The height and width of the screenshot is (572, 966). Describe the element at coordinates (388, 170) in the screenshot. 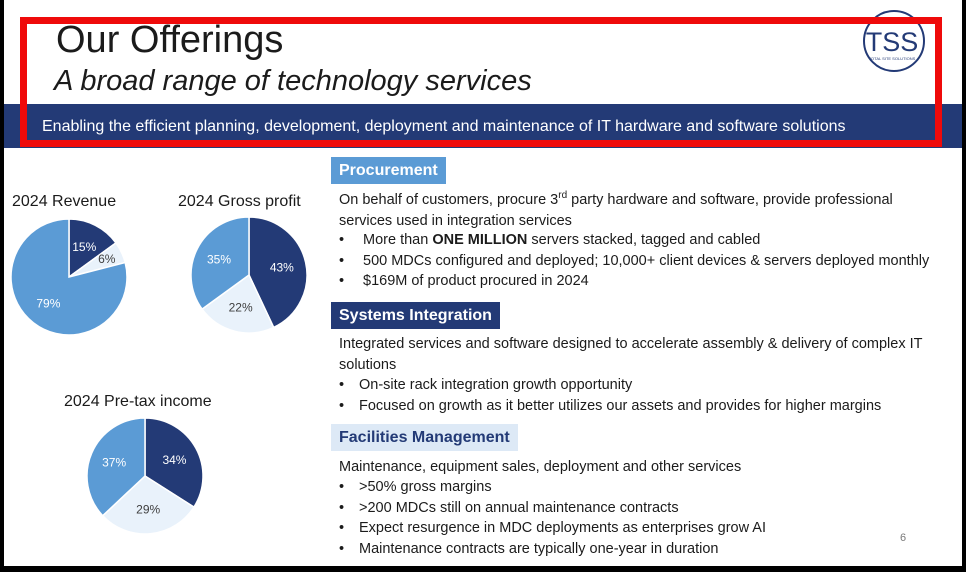

I see `section-heading-procurement: Procurement` at that location.